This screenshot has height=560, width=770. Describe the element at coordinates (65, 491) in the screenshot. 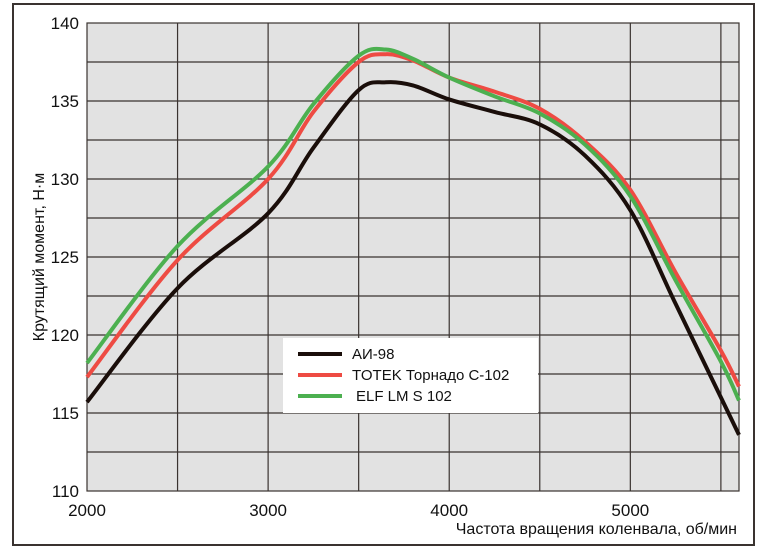

I see `y-tick-label: 110` at that location.